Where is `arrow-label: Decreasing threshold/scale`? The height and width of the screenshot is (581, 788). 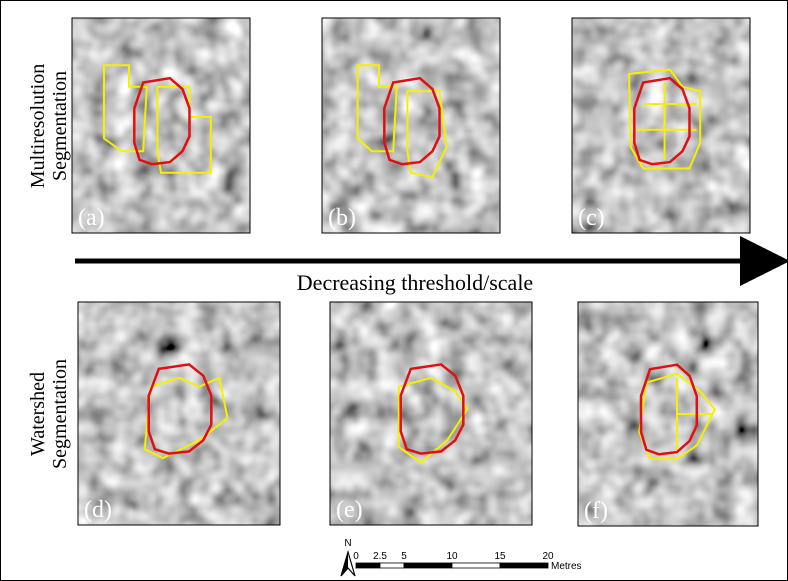
arrow-label: Decreasing threshold/scale is located at coordinates (415, 282).